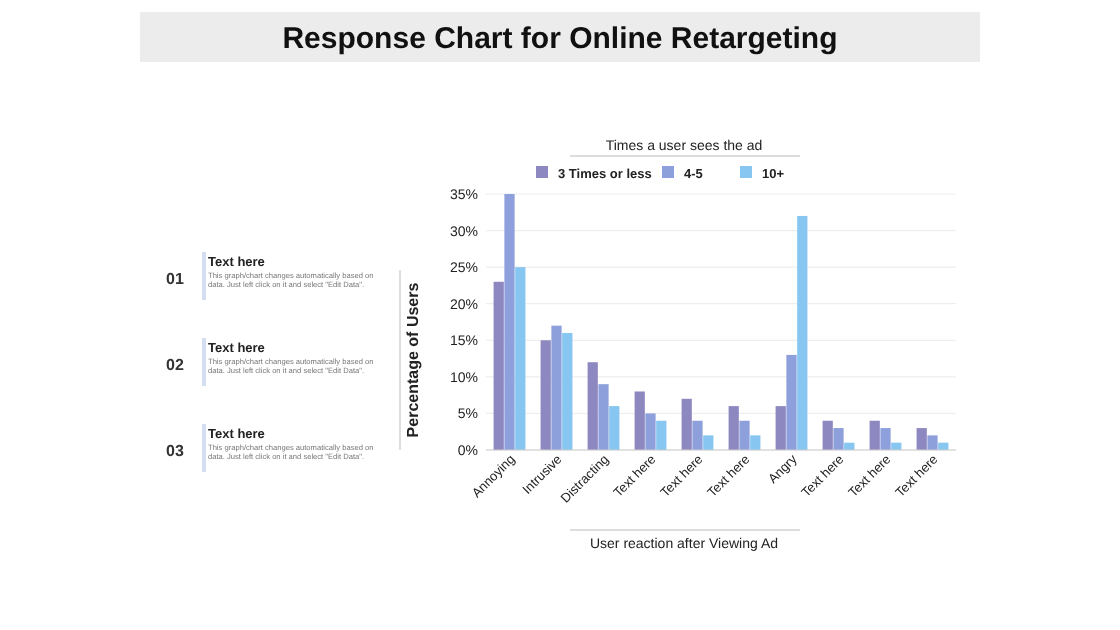 This screenshot has height=630, width=1120. I want to click on text: 02, so click(175, 365).